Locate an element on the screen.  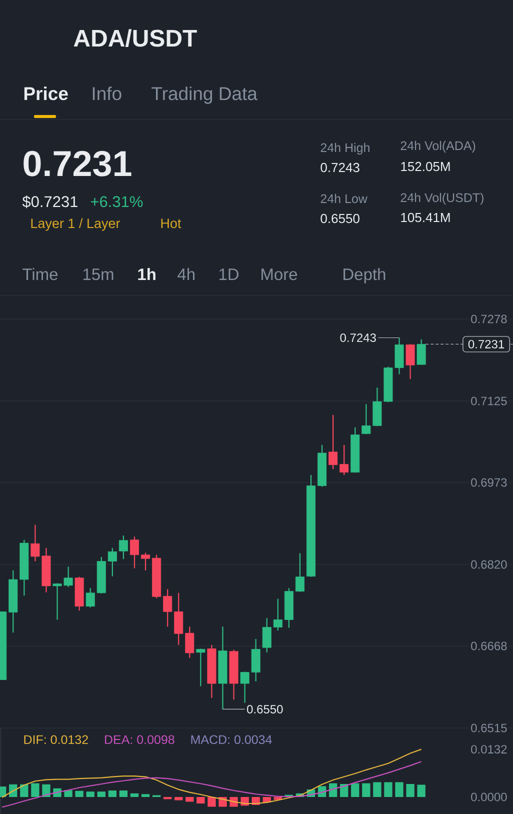
text: +6.31% is located at coordinates (116, 202).